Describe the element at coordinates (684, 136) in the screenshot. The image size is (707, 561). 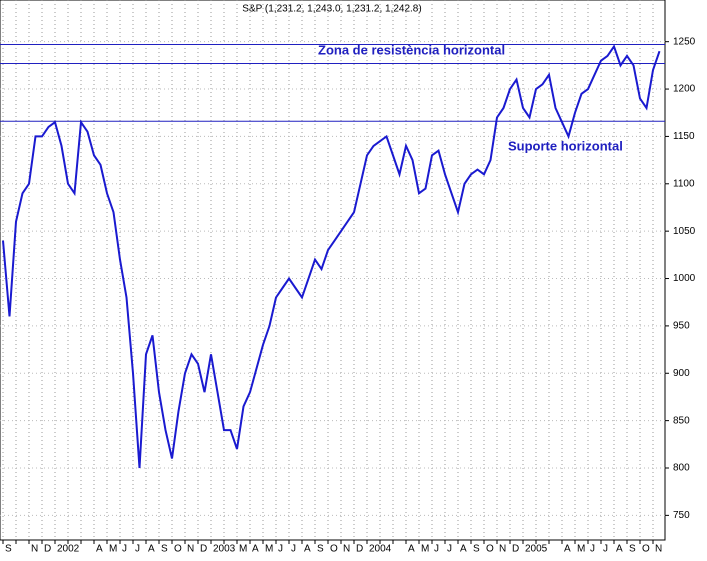
I see `y-tick-label: 1150` at that location.